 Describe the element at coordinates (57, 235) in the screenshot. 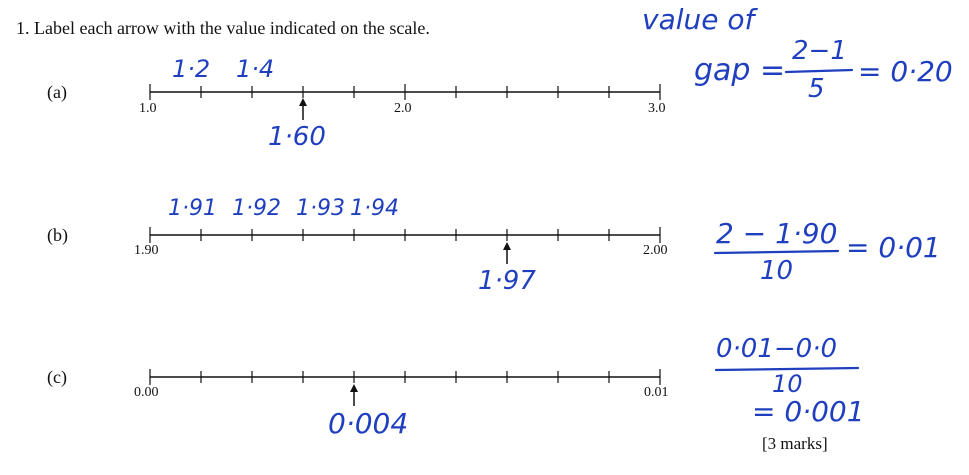

I see `part-label-b: (b)` at that location.